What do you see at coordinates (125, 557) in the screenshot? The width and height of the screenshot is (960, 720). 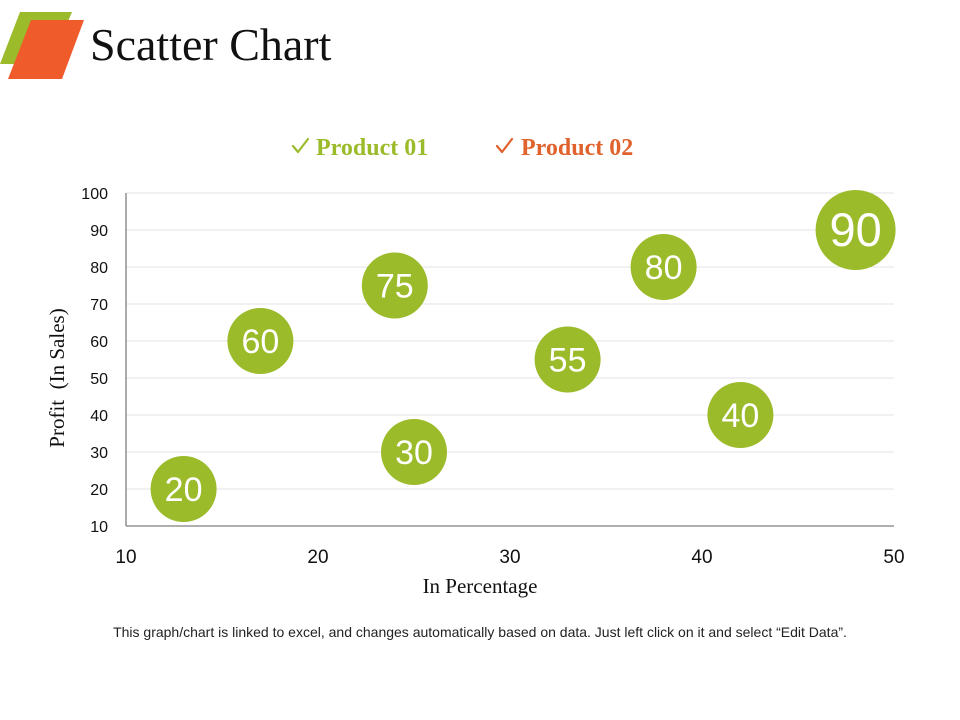 I see `x-tick-label-10: 10` at bounding box center [125, 557].